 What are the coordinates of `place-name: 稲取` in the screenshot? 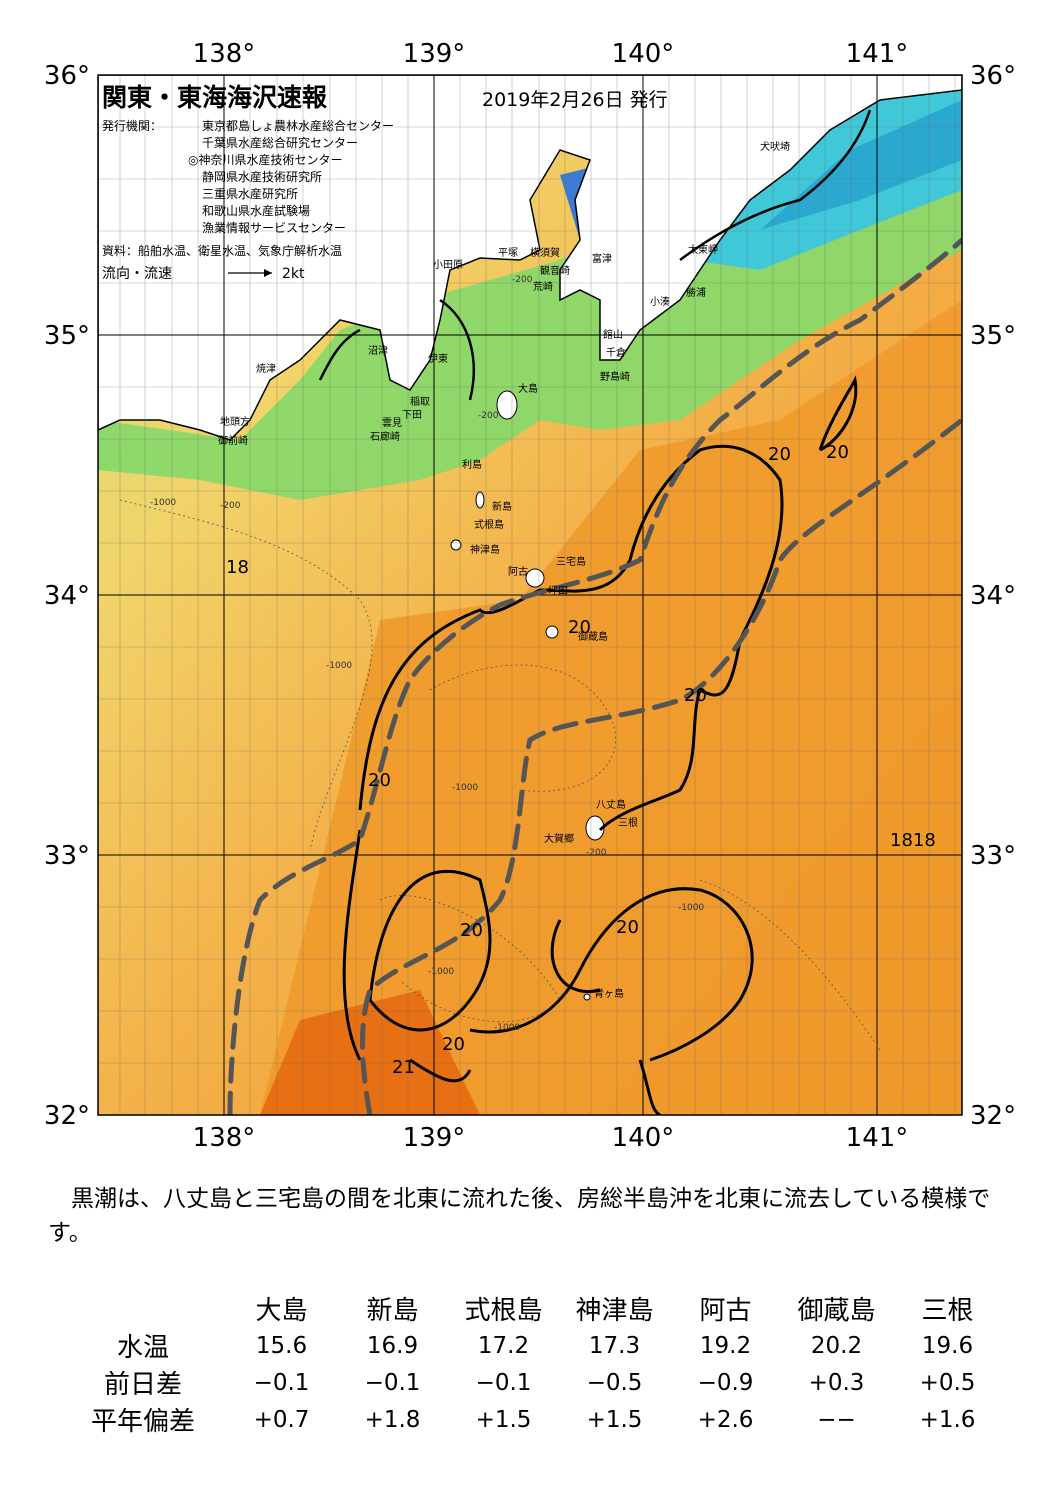 It's located at (420, 402).